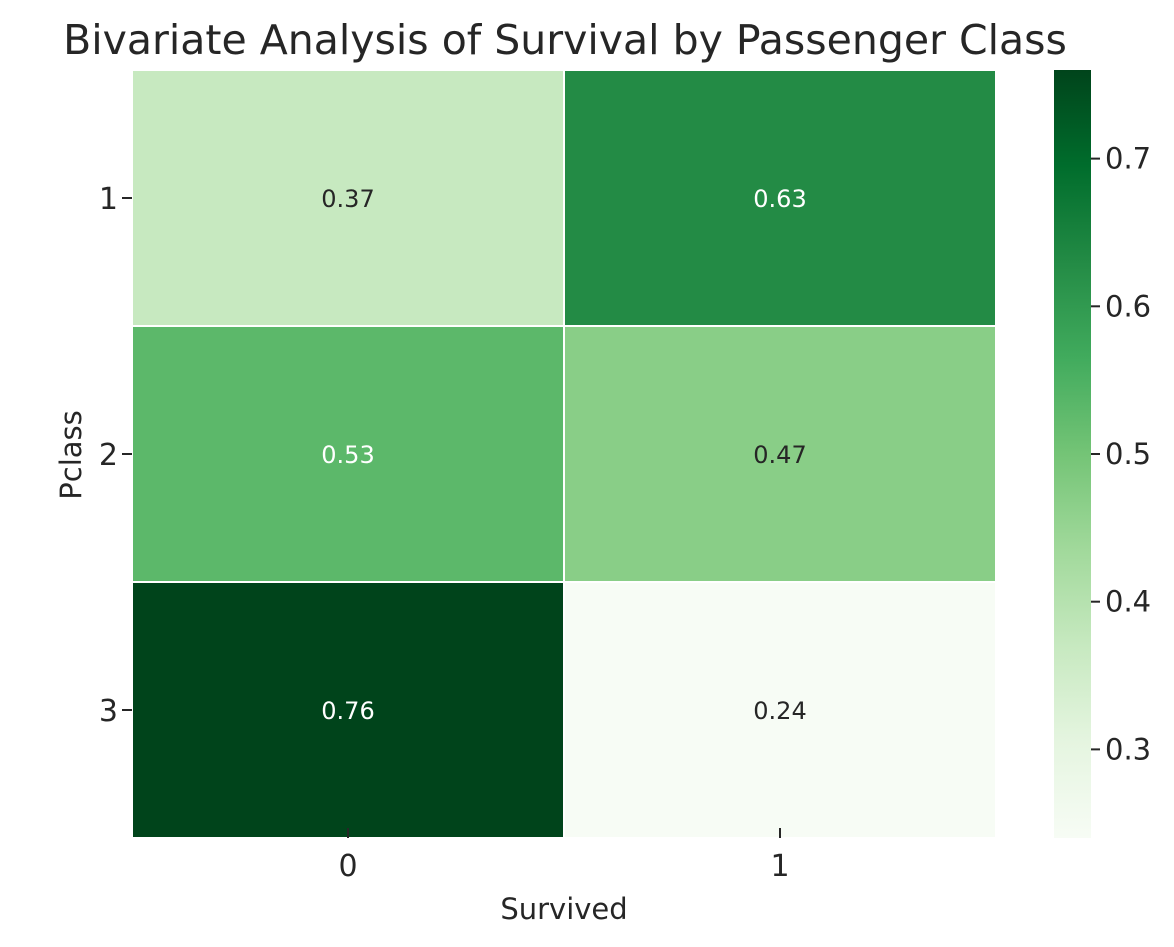 Image resolution: width=1174 pixels, height=947 pixels. I want to click on colorbar-tick-label-2: 0.5, so click(1128, 454).